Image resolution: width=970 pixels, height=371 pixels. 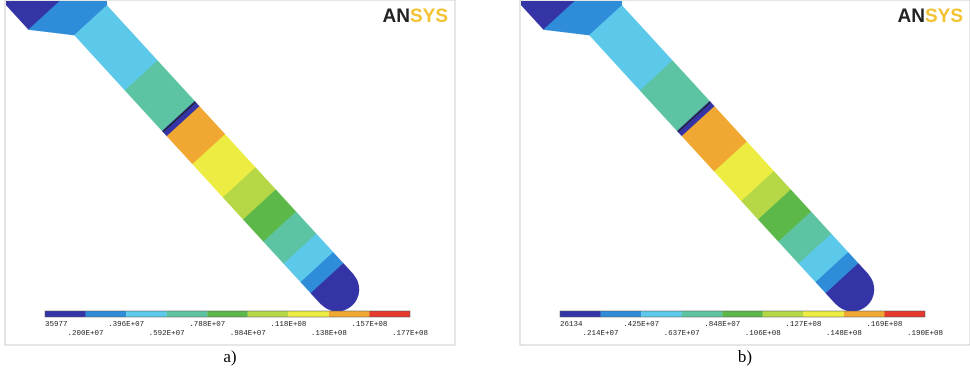 I want to click on legend-label: .214E+07, so click(x=601, y=334).